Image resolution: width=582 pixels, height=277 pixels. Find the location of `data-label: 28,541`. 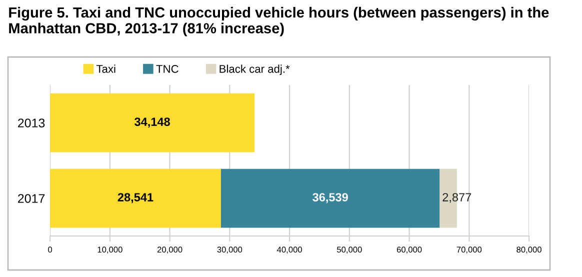

data-label: 28,541 is located at coordinates (136, 198).